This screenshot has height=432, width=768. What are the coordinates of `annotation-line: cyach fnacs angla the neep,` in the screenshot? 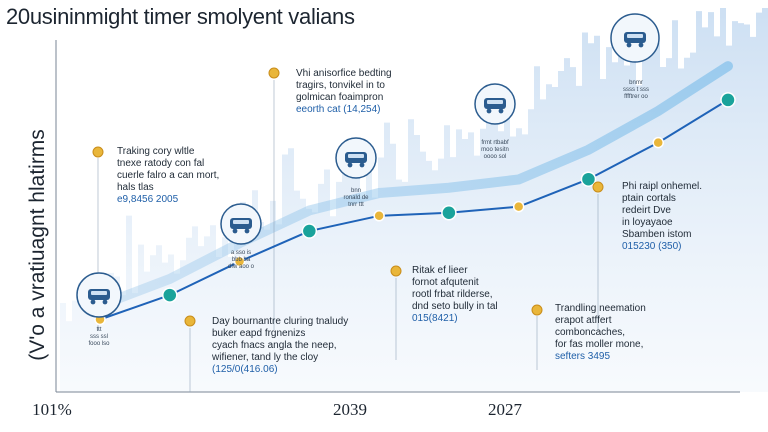 It's located at (274, 345).